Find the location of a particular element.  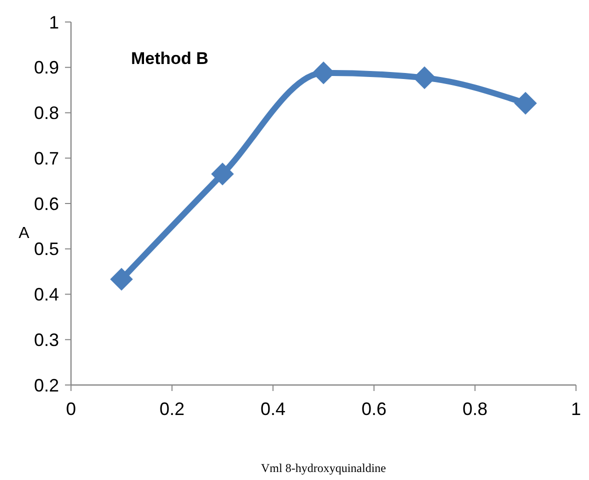

y-tick-label: 0.2 is located at coordinates (46, 385).